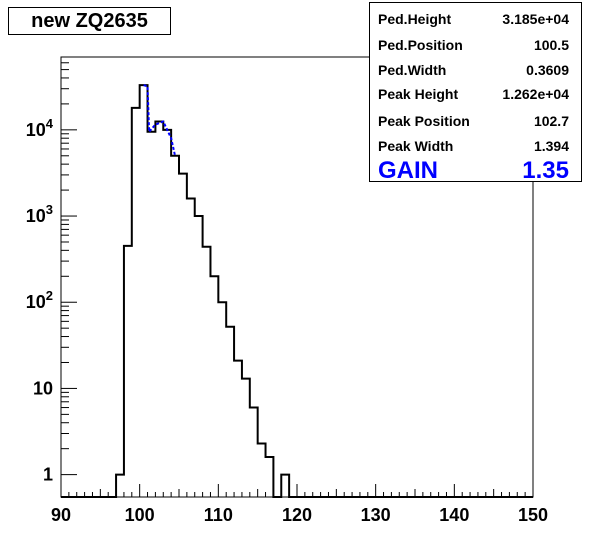 The height and width of the screenshot is (558, 596). Describe the element at coordinates (408, 170) in the screenshot. I see `gain-label: GAIN` at that location.